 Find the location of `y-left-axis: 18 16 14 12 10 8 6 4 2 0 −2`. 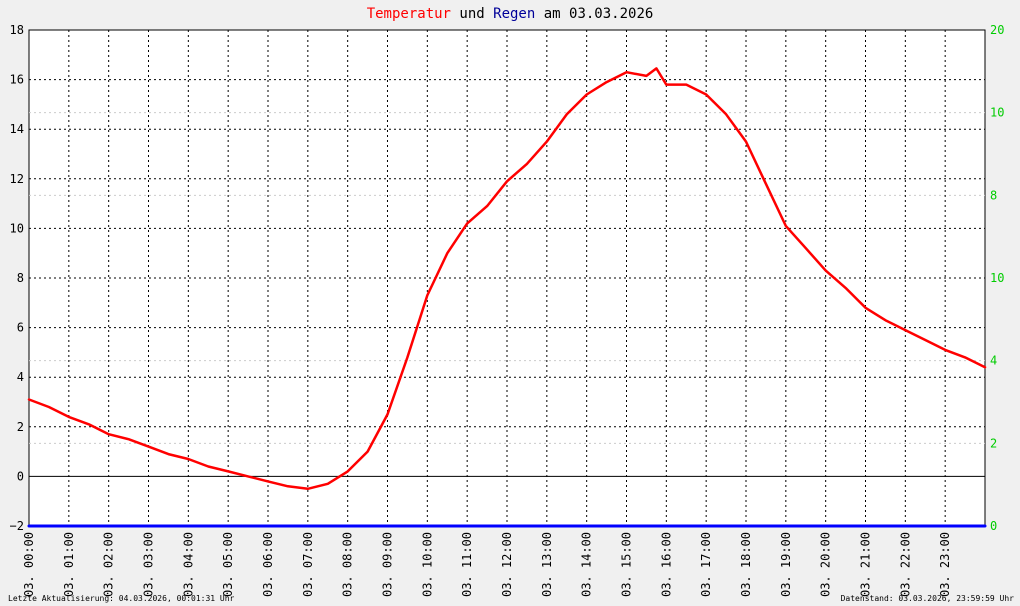

y-left-axis: 18 16 14 12 10 8 6 4 2 0 −2 is located at coordinates (17, 278).